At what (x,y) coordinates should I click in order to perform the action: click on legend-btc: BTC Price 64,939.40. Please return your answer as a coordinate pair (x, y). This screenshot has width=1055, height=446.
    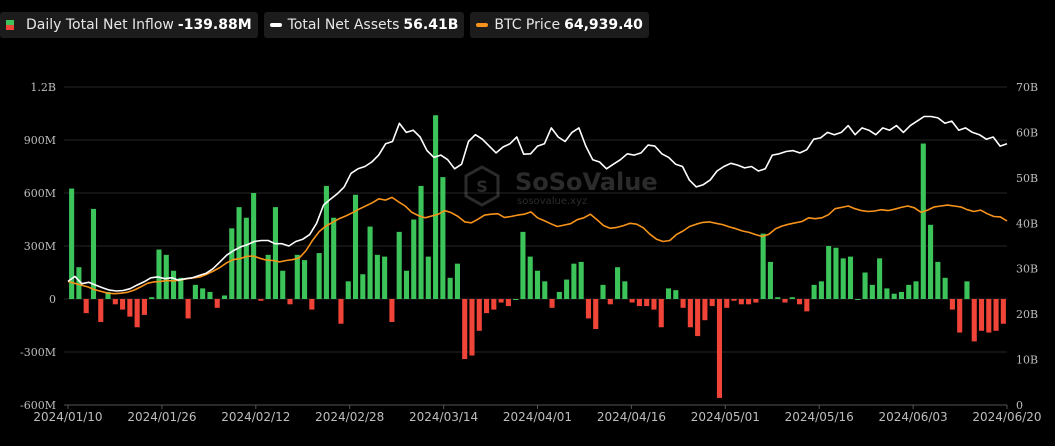
    Looking at the image, I should click on (559, 25).